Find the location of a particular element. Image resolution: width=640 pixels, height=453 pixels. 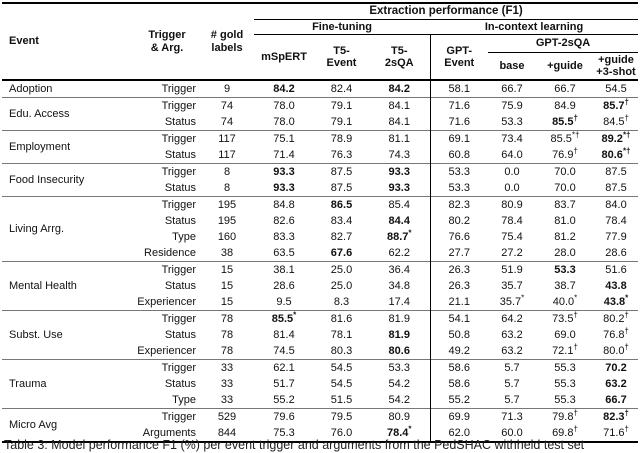

gold-label-count: 160 is located at coordinates (227, 237).